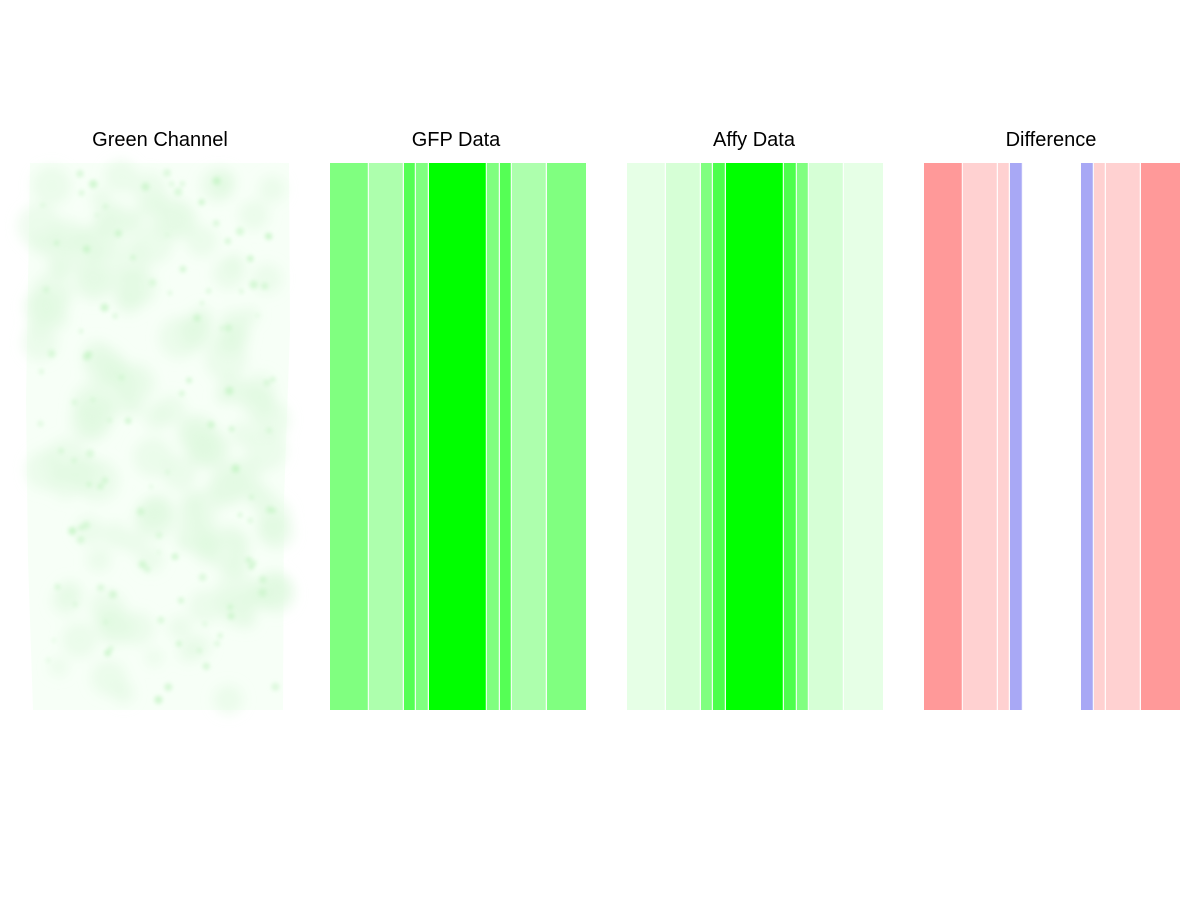 Image resolution: width=1200 pixels, height=900 pixels. I want to click on panel-affy-data: Affy Data, so click(755, 419).